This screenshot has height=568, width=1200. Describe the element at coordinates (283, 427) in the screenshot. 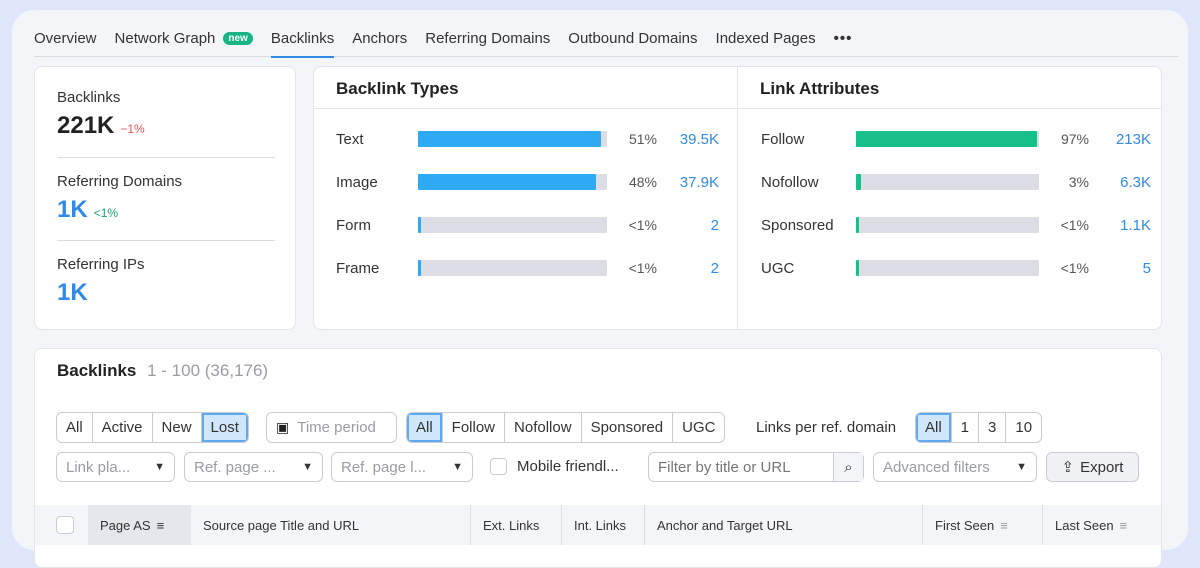

I see `calendar-icon: ▣` at that location.